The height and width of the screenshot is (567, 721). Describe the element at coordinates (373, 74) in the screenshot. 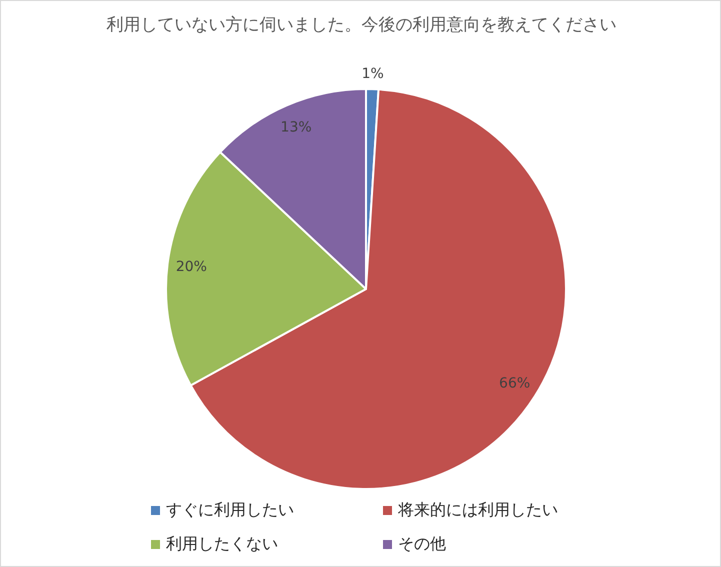

I see `data-label: 1%` at that location.